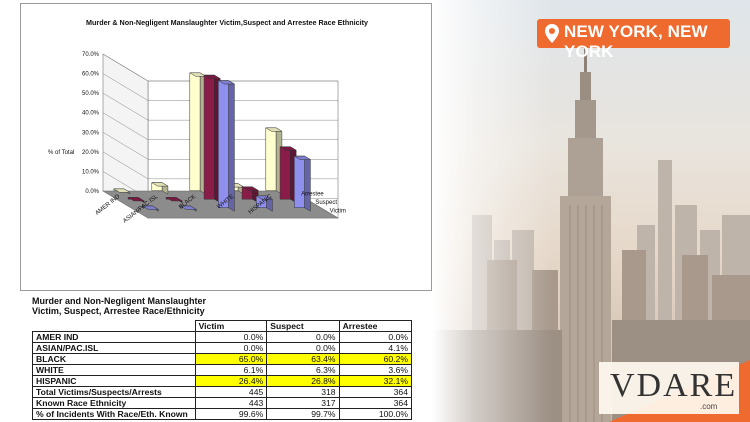 The image size is (750, 422). What do you see at coordinates (674, 385) in the screenshot?
I see `vdare-logo-text: VDARE` at bounding box center [674, 385].